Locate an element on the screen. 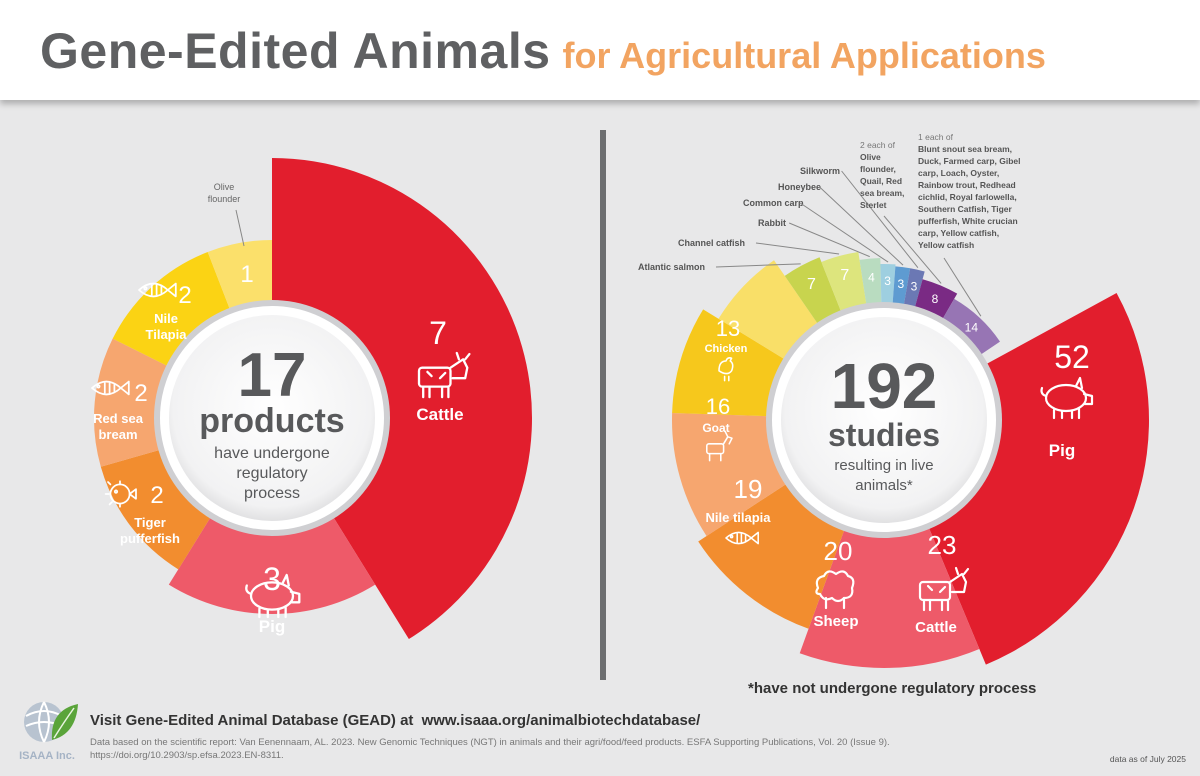 The height and width of the screenshot is (776, 1200). value-1-each-of: 14 is located at coordinates (972, 327).